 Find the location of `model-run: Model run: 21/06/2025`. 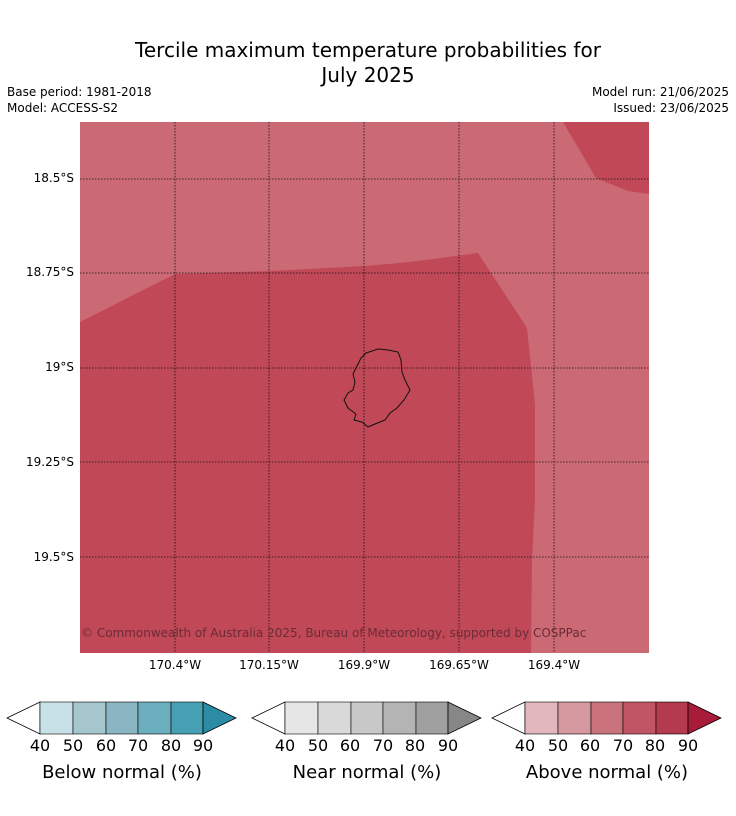

model-run: Model run: 21/06/2025 is located at coordinates (660, 92).